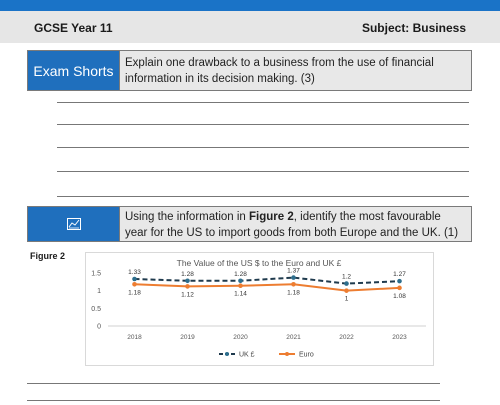 The height and width of the screenshot is (405, 500). Describe the element at coordinates (250, 27) in the screenshot. I see `worksheet-header: GCSE Year 11 Subject: Business` at that location.